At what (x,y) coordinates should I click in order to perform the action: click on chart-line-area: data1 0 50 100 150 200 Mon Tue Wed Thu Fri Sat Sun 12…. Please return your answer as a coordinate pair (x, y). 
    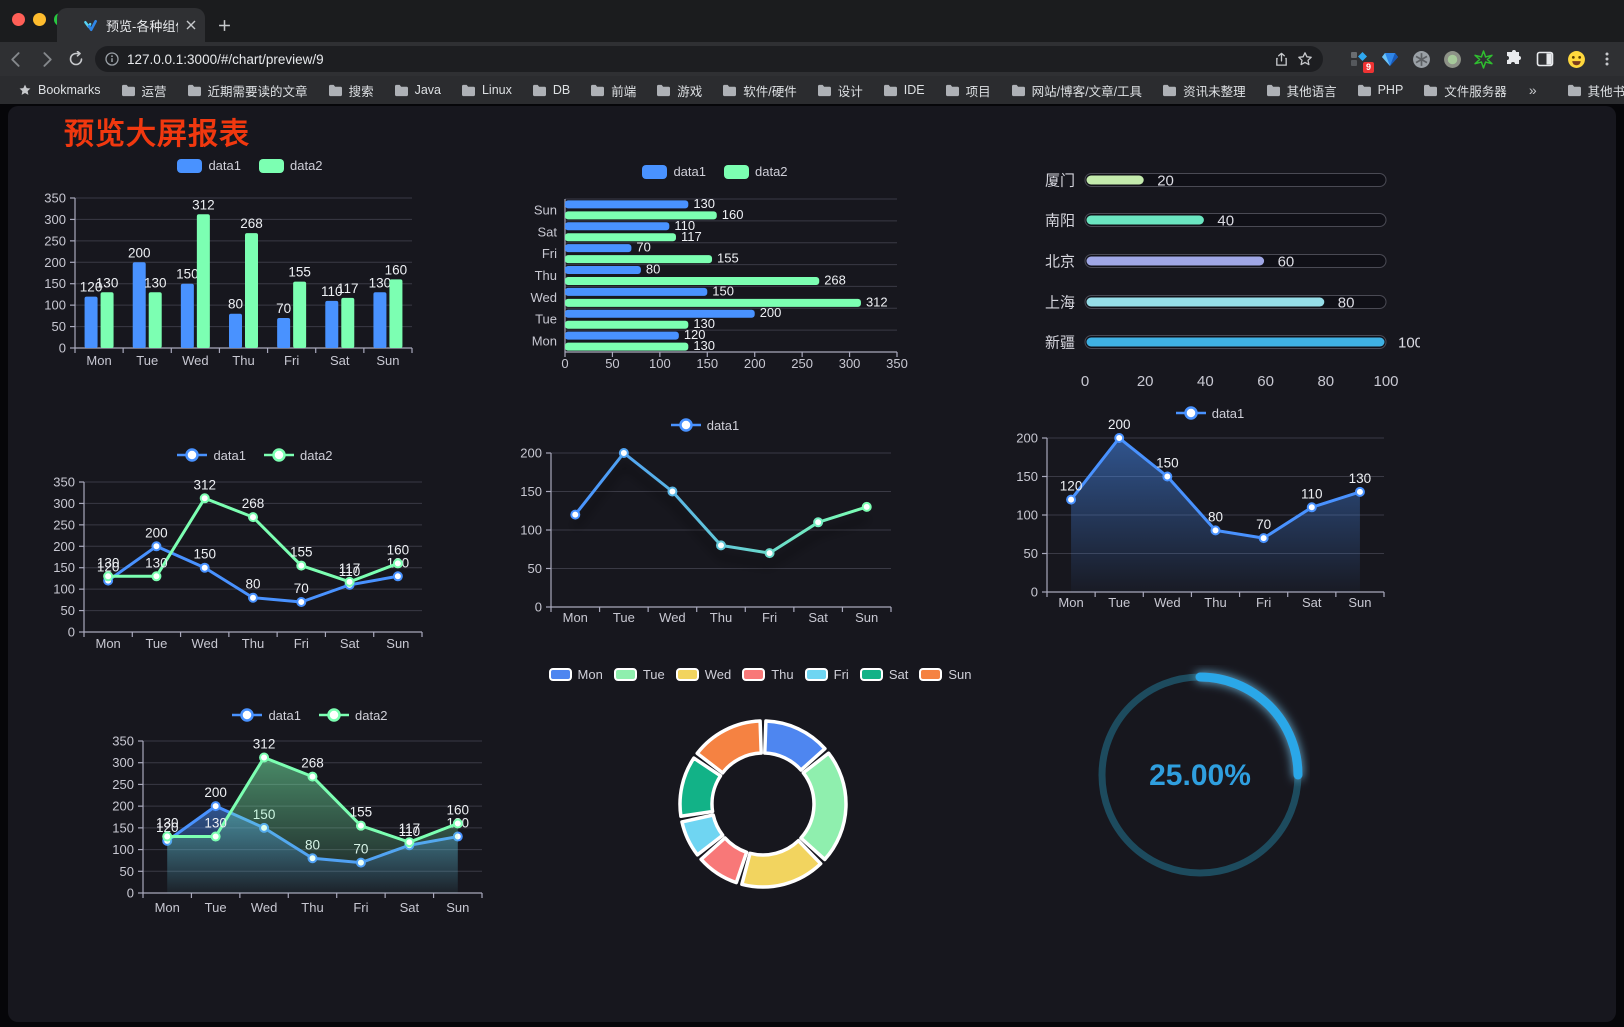
    Looking at the image, I should click on (1210, 508).